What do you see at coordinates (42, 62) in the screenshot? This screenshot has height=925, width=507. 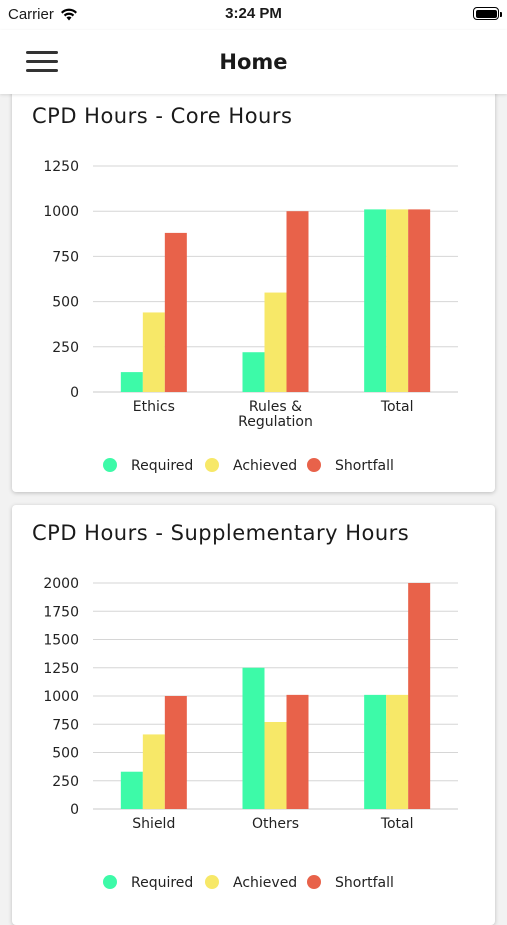 I see `hamburger-menu-icon` at bounding box center [42, 62].